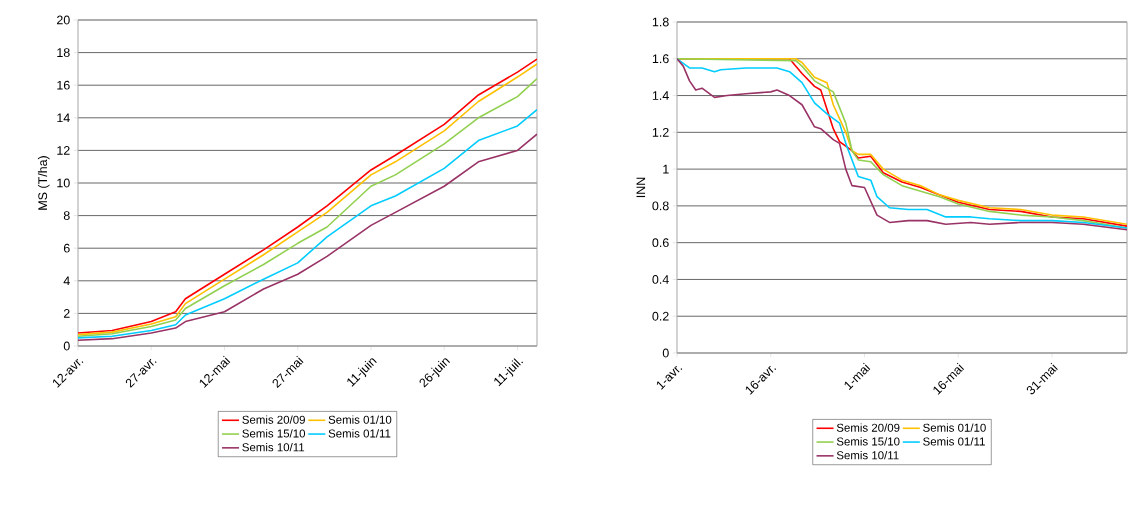  What do you see at coordinates (660, 206) in the screenshot?
I see `y-tick-label: 0.8` at bounding box center [660, 206].